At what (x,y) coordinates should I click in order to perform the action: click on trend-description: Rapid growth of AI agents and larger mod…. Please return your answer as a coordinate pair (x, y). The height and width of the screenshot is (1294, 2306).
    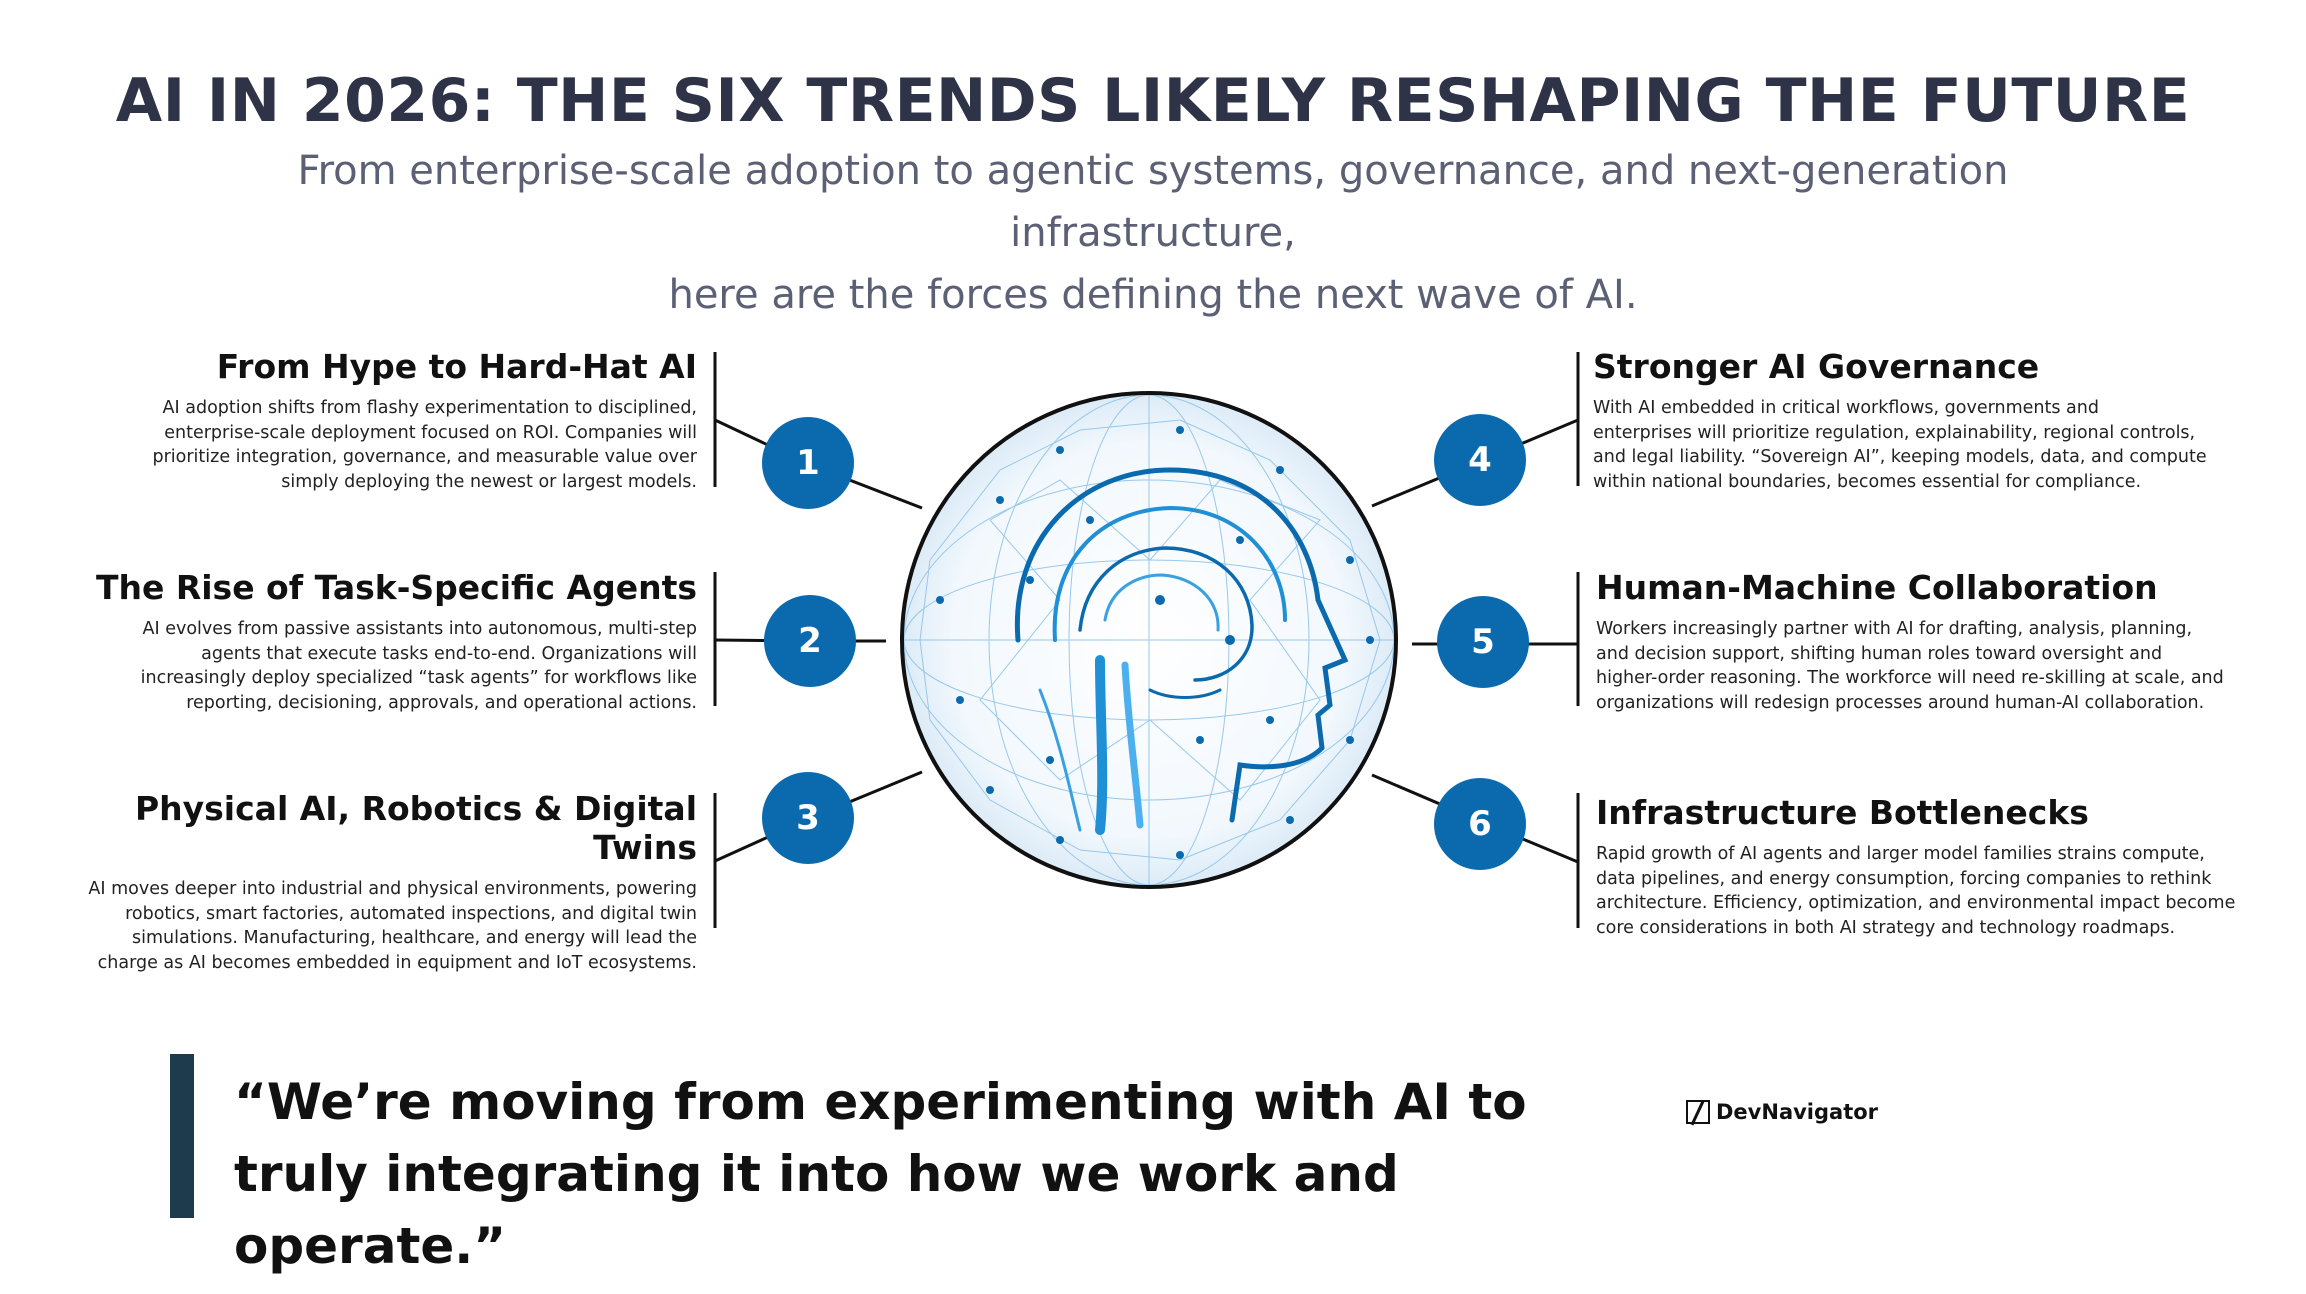
    Looking at the image, I should click on (1926, 891).